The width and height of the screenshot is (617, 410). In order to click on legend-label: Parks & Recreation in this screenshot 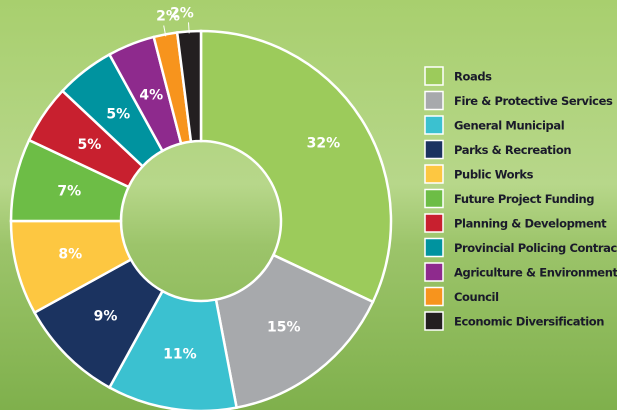, I will do `click(512, 150)`.